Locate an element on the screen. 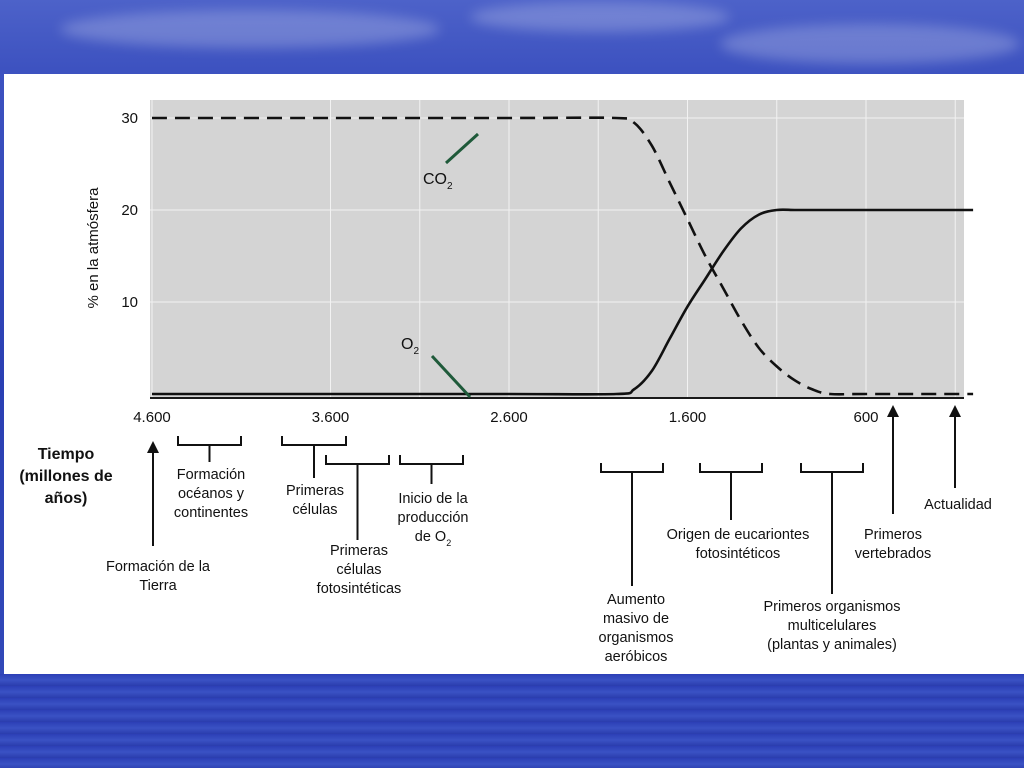 This screenshot has height=768, width=1024. svg-text: (millones de is located at coordinates (65, 476).